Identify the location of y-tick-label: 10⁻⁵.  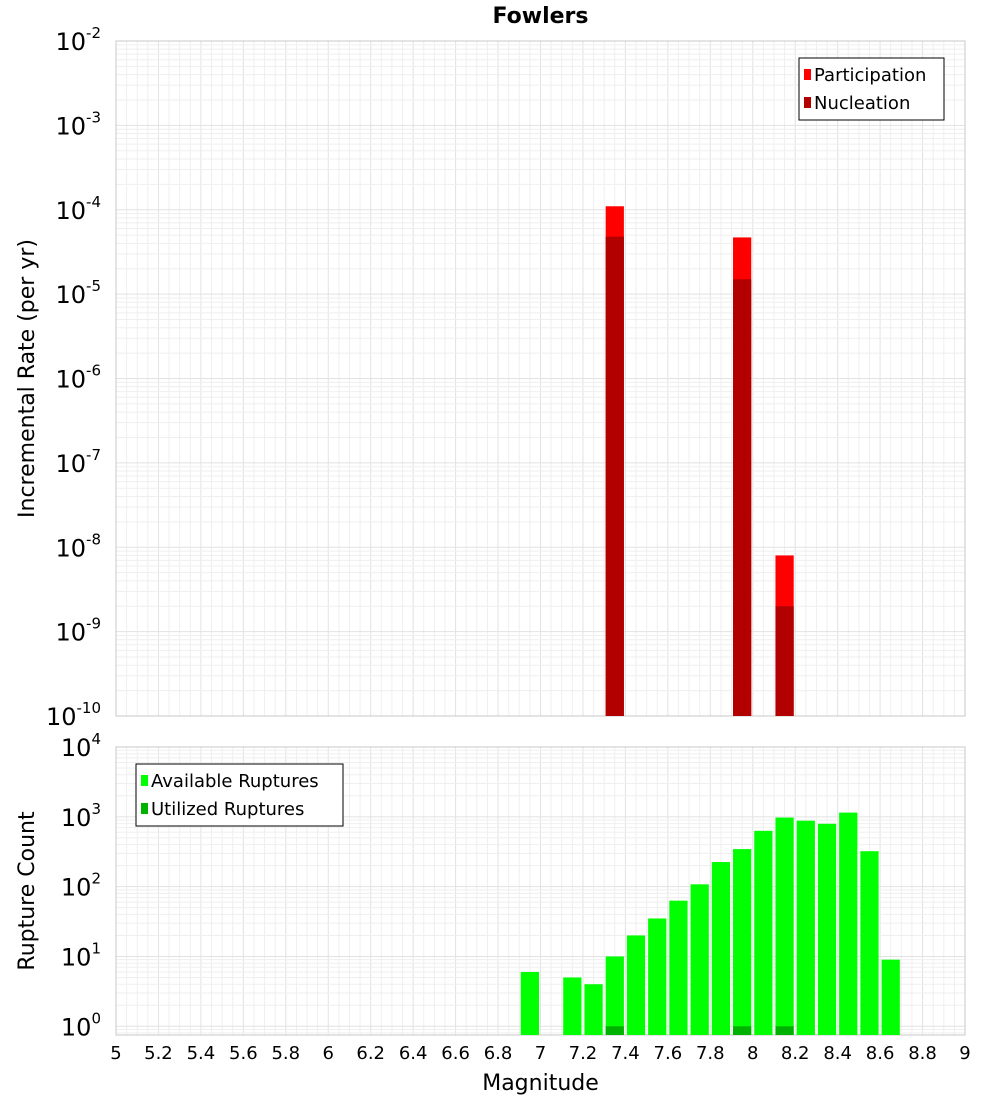
(78, 293).